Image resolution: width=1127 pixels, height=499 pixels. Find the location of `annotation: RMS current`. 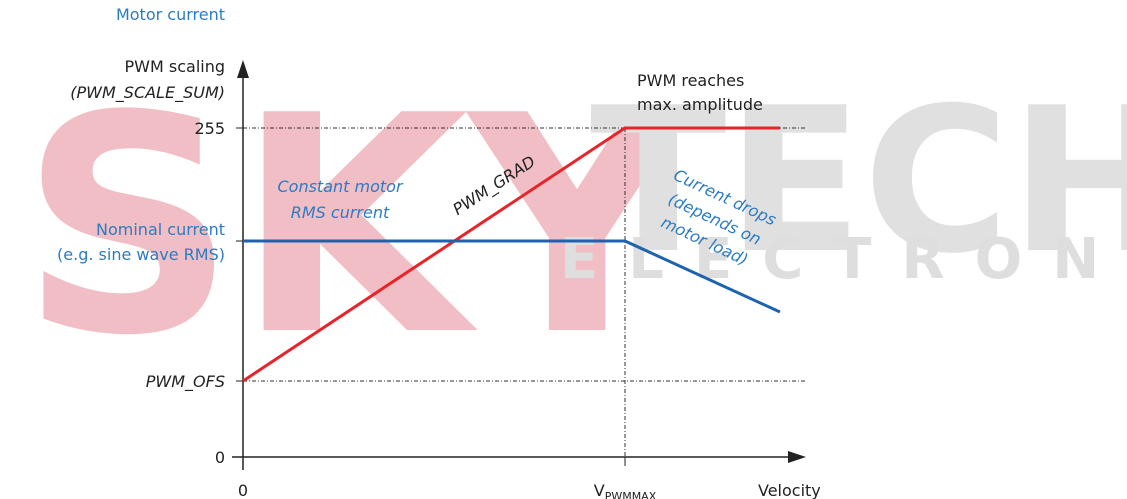

annotation: RMS current is located at coordinates (340, 212).